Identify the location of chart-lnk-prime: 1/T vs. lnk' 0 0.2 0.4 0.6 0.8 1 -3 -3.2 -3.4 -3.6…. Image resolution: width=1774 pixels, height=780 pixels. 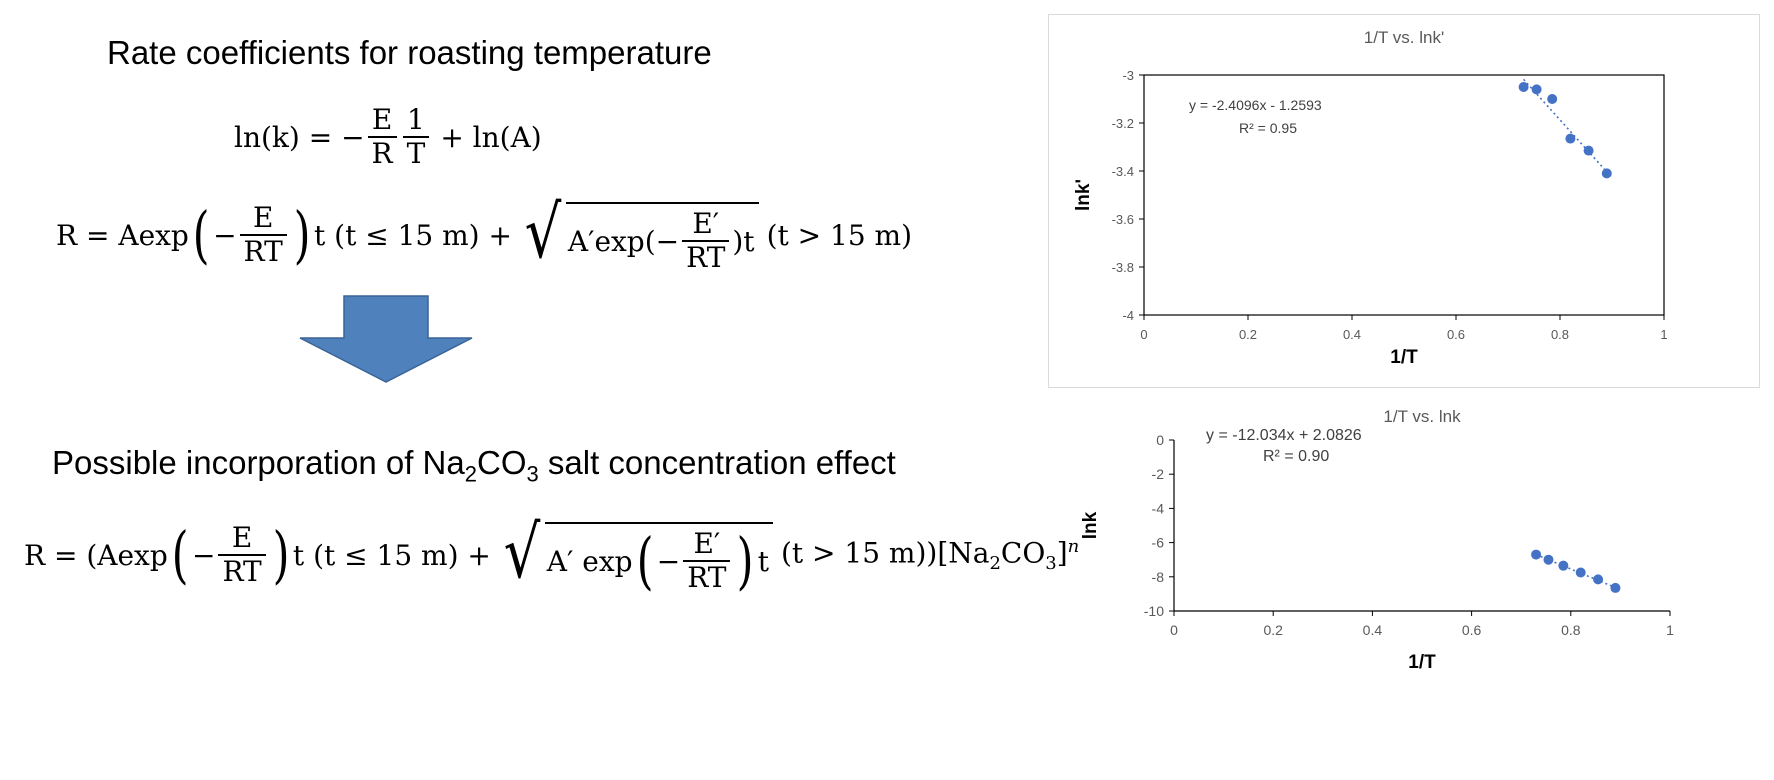
(1370, 198).